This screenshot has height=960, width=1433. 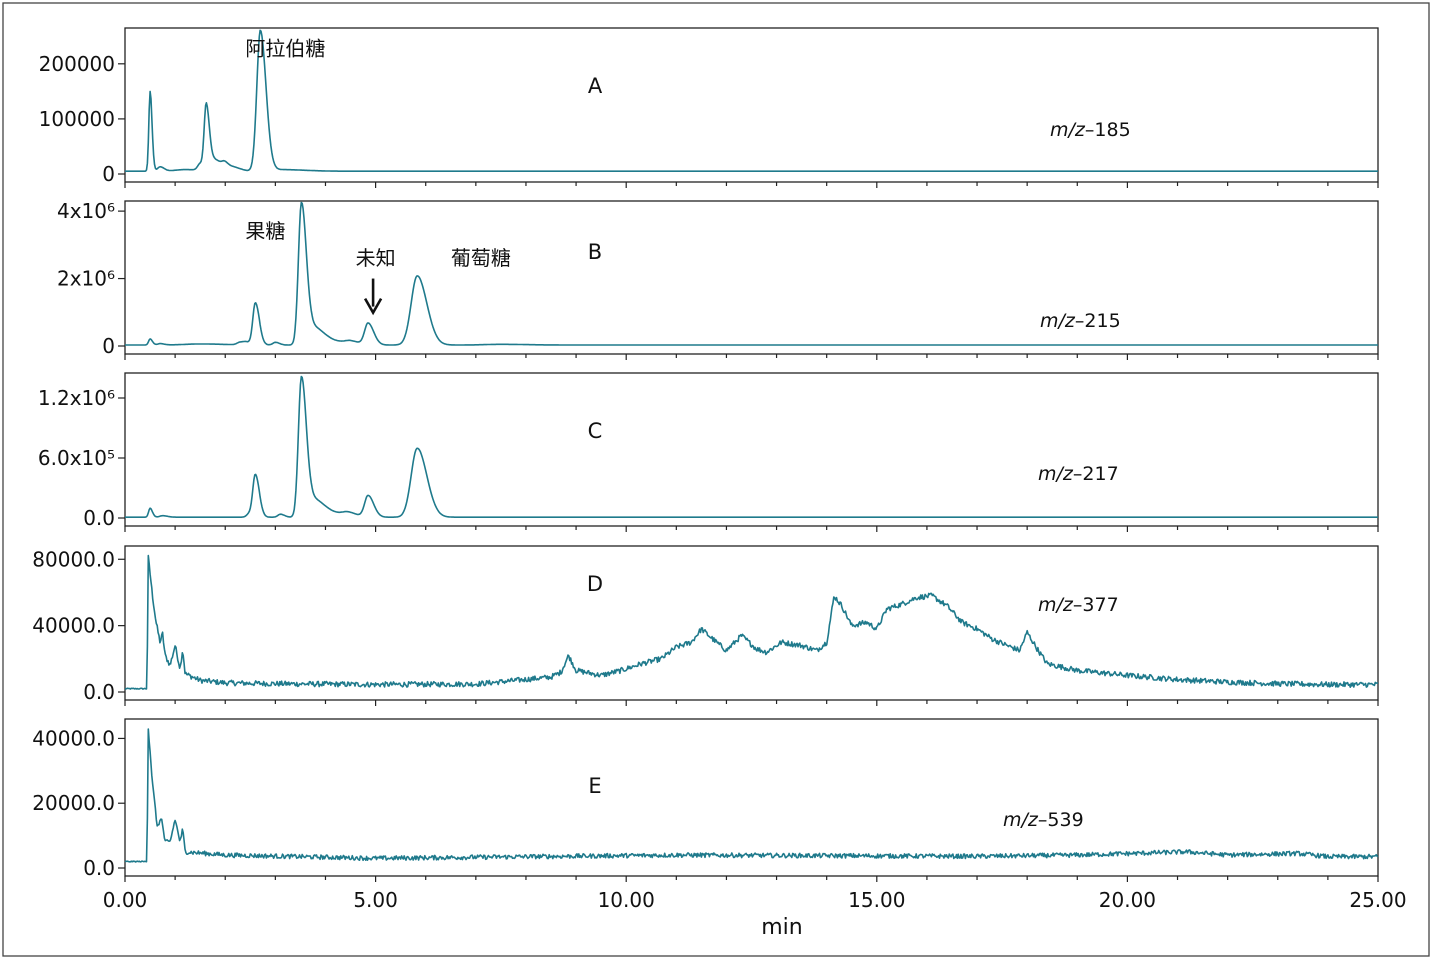 What do you see at coordinates (285, 49) in the screenshot?
I see `peak-annotation: 阿拉伯糖` at bounding box center [285, 49].